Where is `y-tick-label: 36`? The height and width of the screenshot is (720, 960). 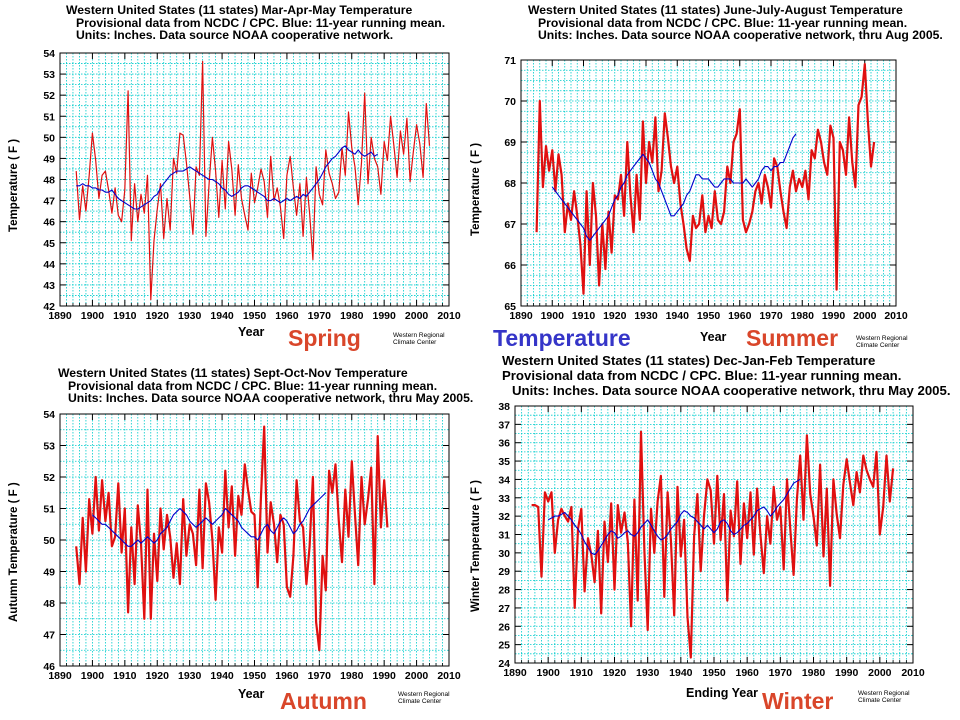 y-tick-label: 36 is located at coordinates (504, 444).